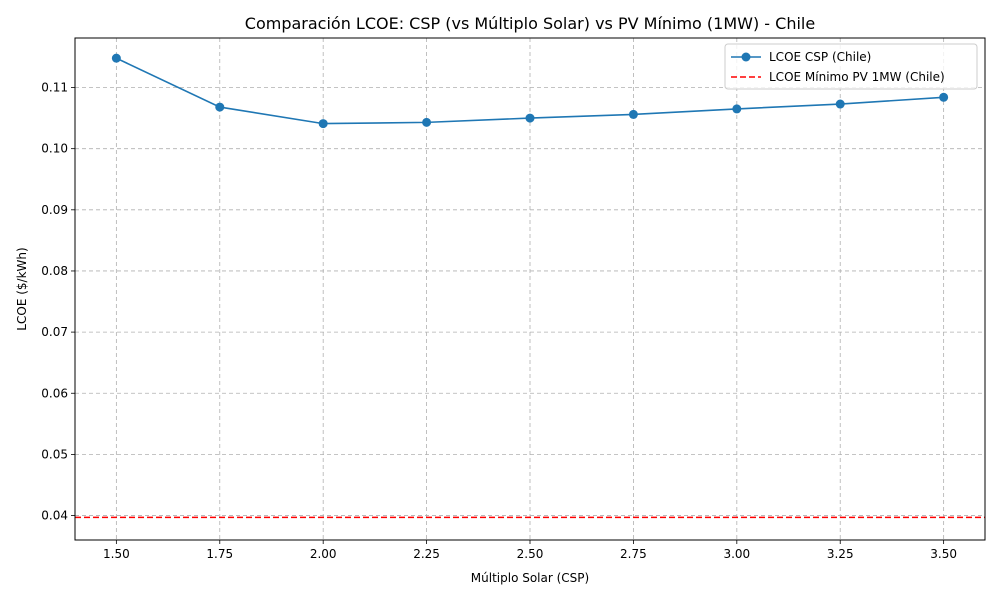 The image size is (1000, 604). I want to click on x-tick-label: 2.50, so click(530, 554).